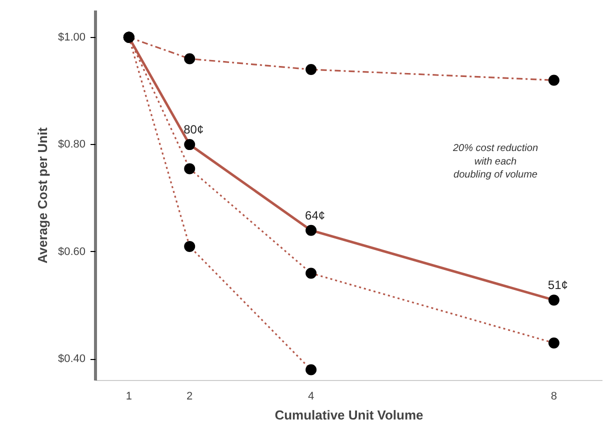  What do you see at coordinates (553, 396) in the screenshot?
I see `x-tick-label: 8` at bounding box center [553, 396].